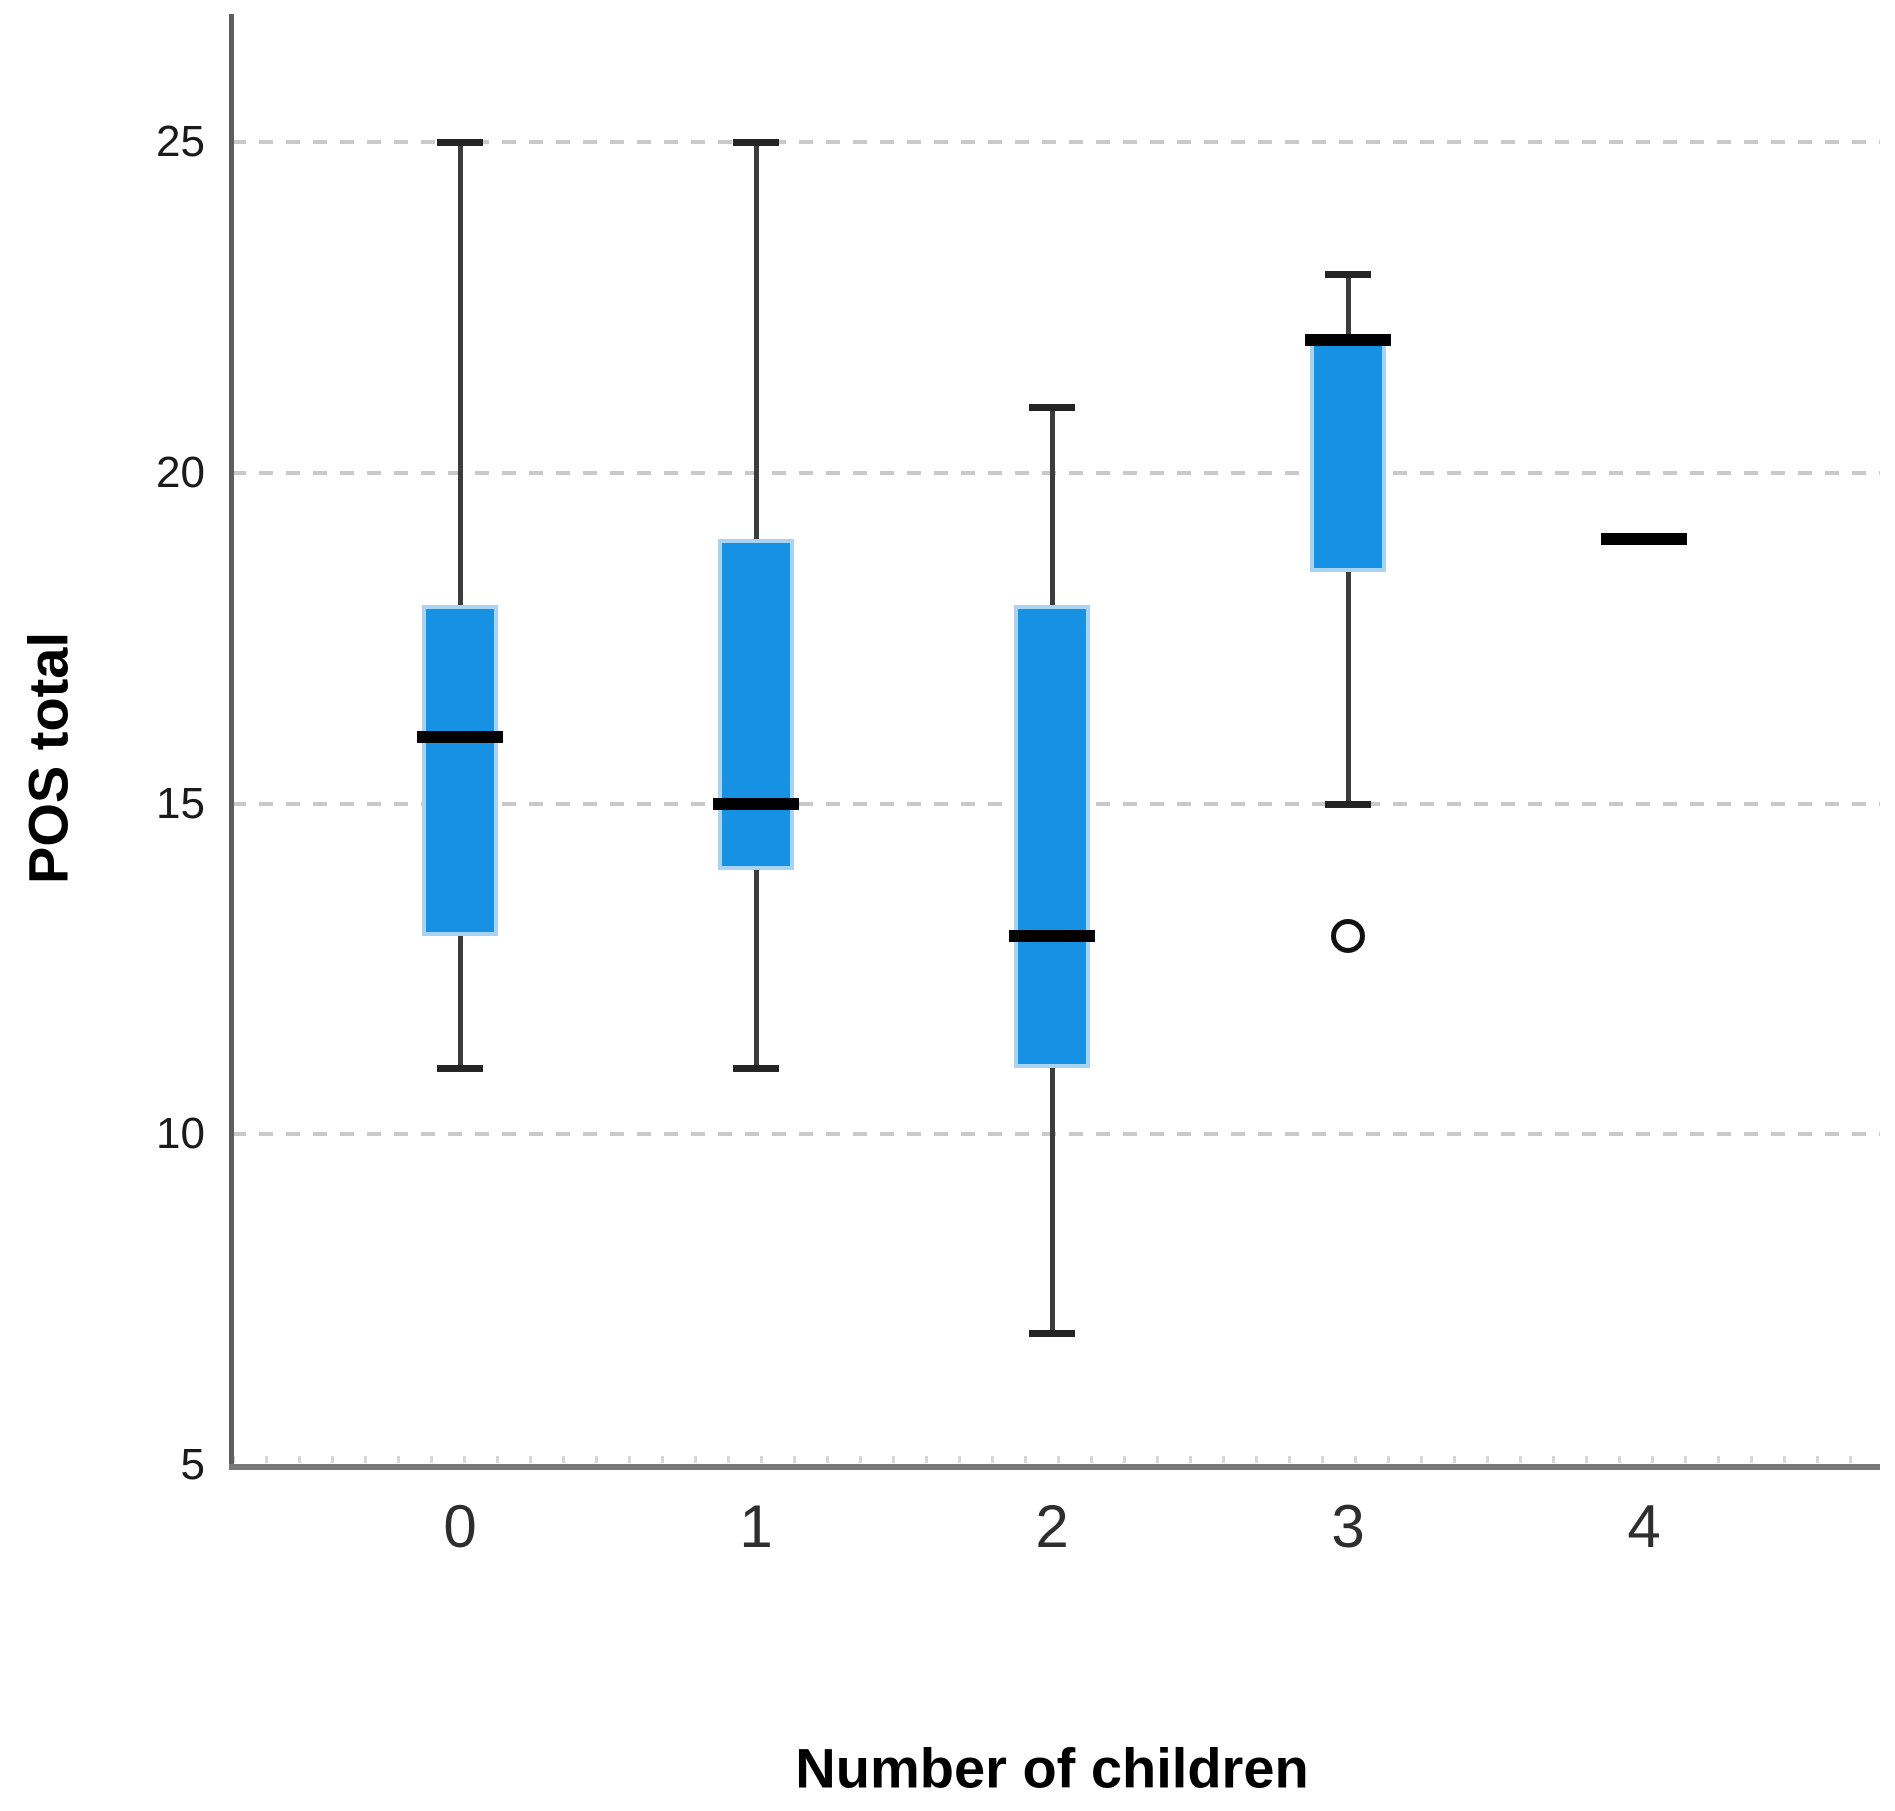  I want to click on y-axis-line, so click(231, 742).